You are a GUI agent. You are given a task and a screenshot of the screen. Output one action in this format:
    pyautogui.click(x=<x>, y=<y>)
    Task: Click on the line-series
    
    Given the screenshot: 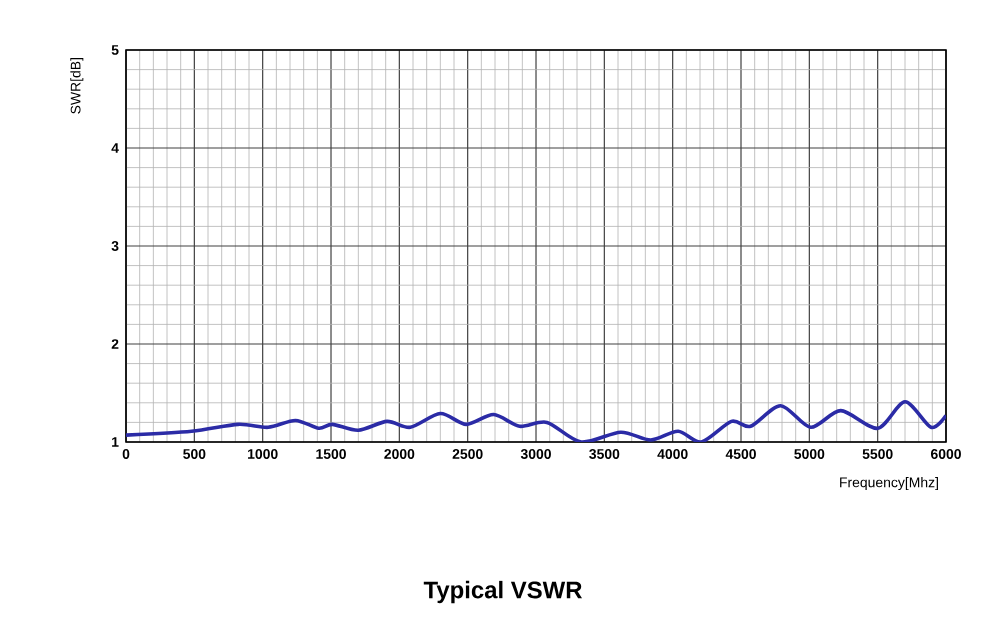 What is the action you would take?
    pyautogui.click(x=536, y=421)
    